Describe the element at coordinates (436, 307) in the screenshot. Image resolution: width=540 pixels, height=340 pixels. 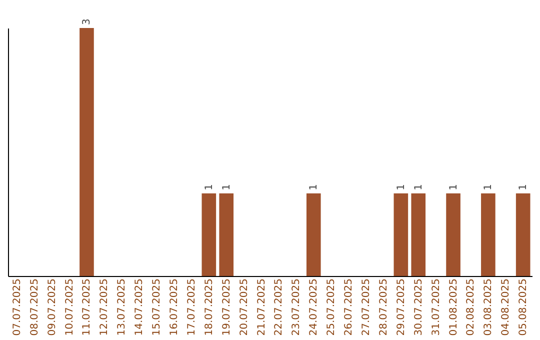
I see `x-tick-label: 31.07.2025` at that location.